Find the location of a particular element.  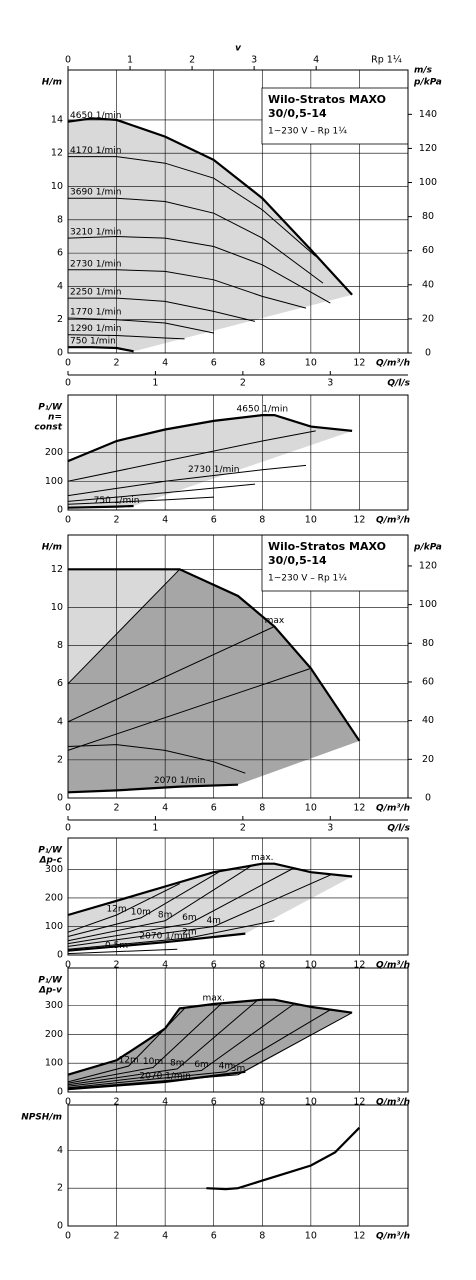

y2-tick-label: 80 is located at coordinates (428, 216).